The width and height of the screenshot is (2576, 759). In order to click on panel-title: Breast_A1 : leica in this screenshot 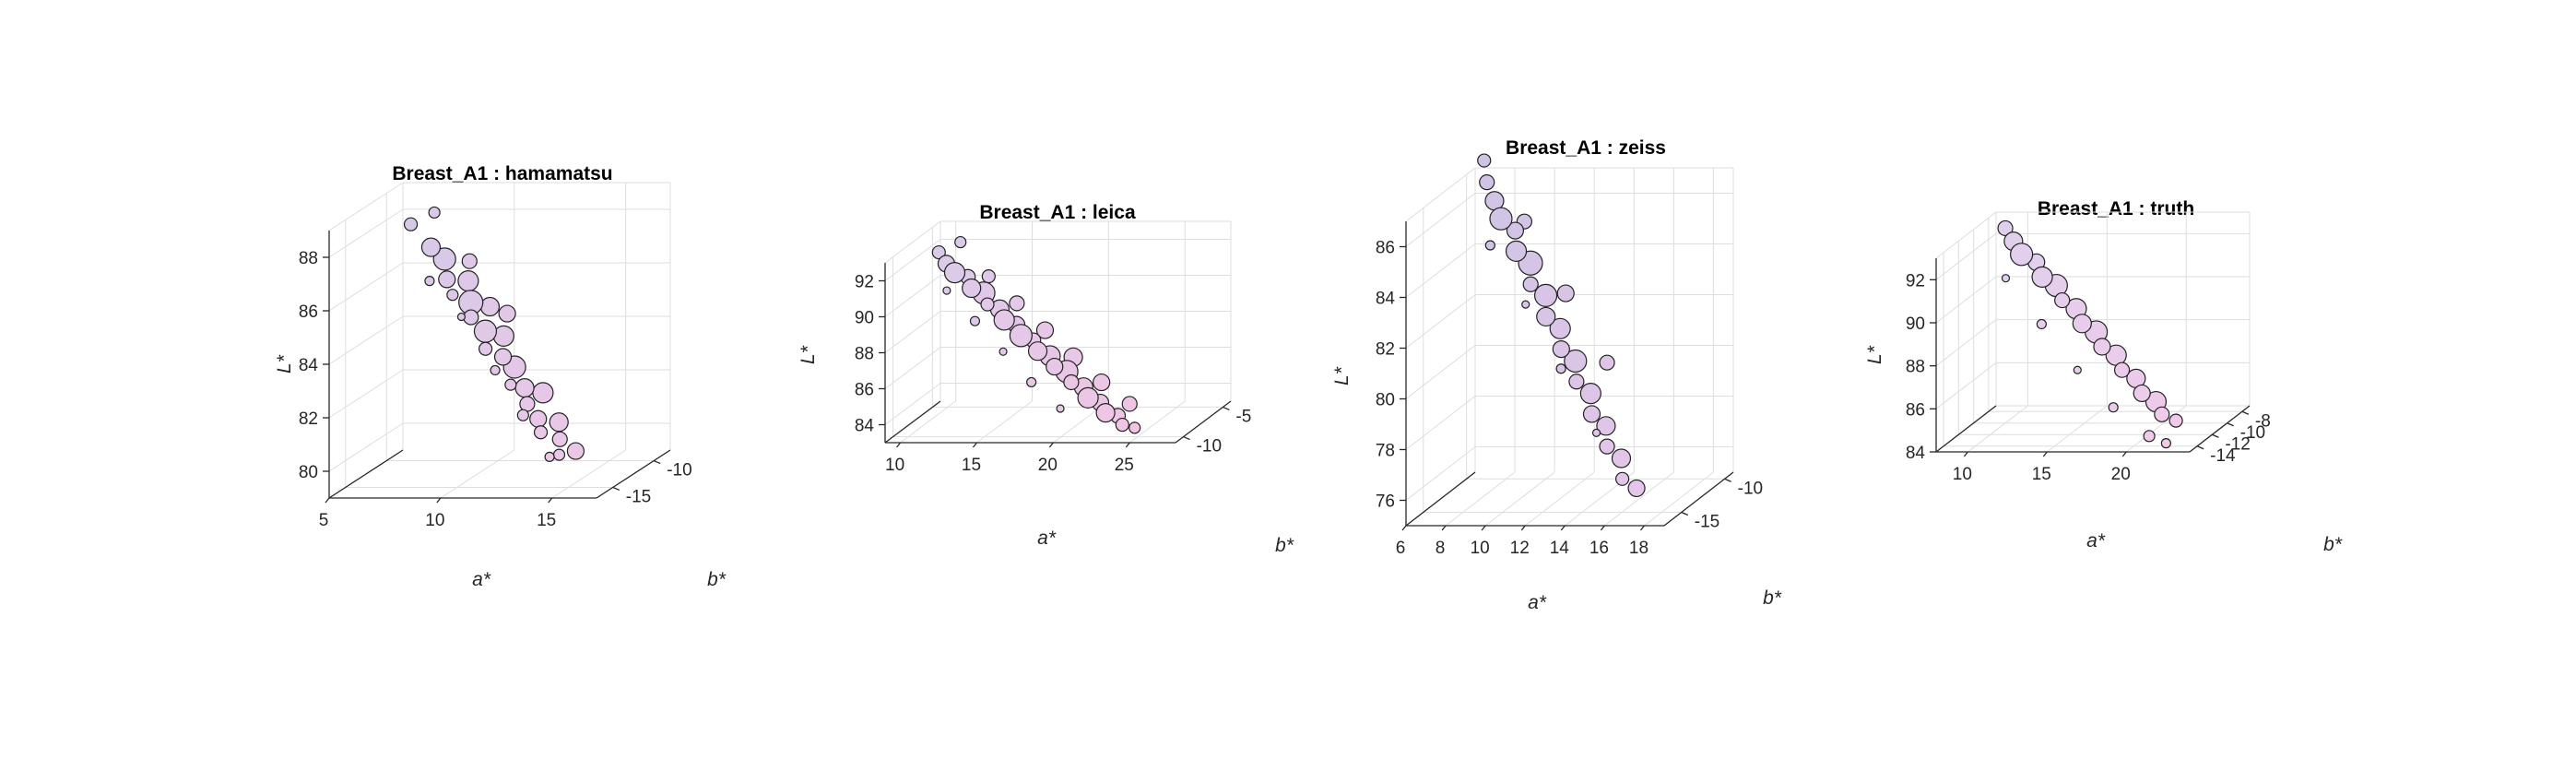, I will do `click(1057, 213)`.